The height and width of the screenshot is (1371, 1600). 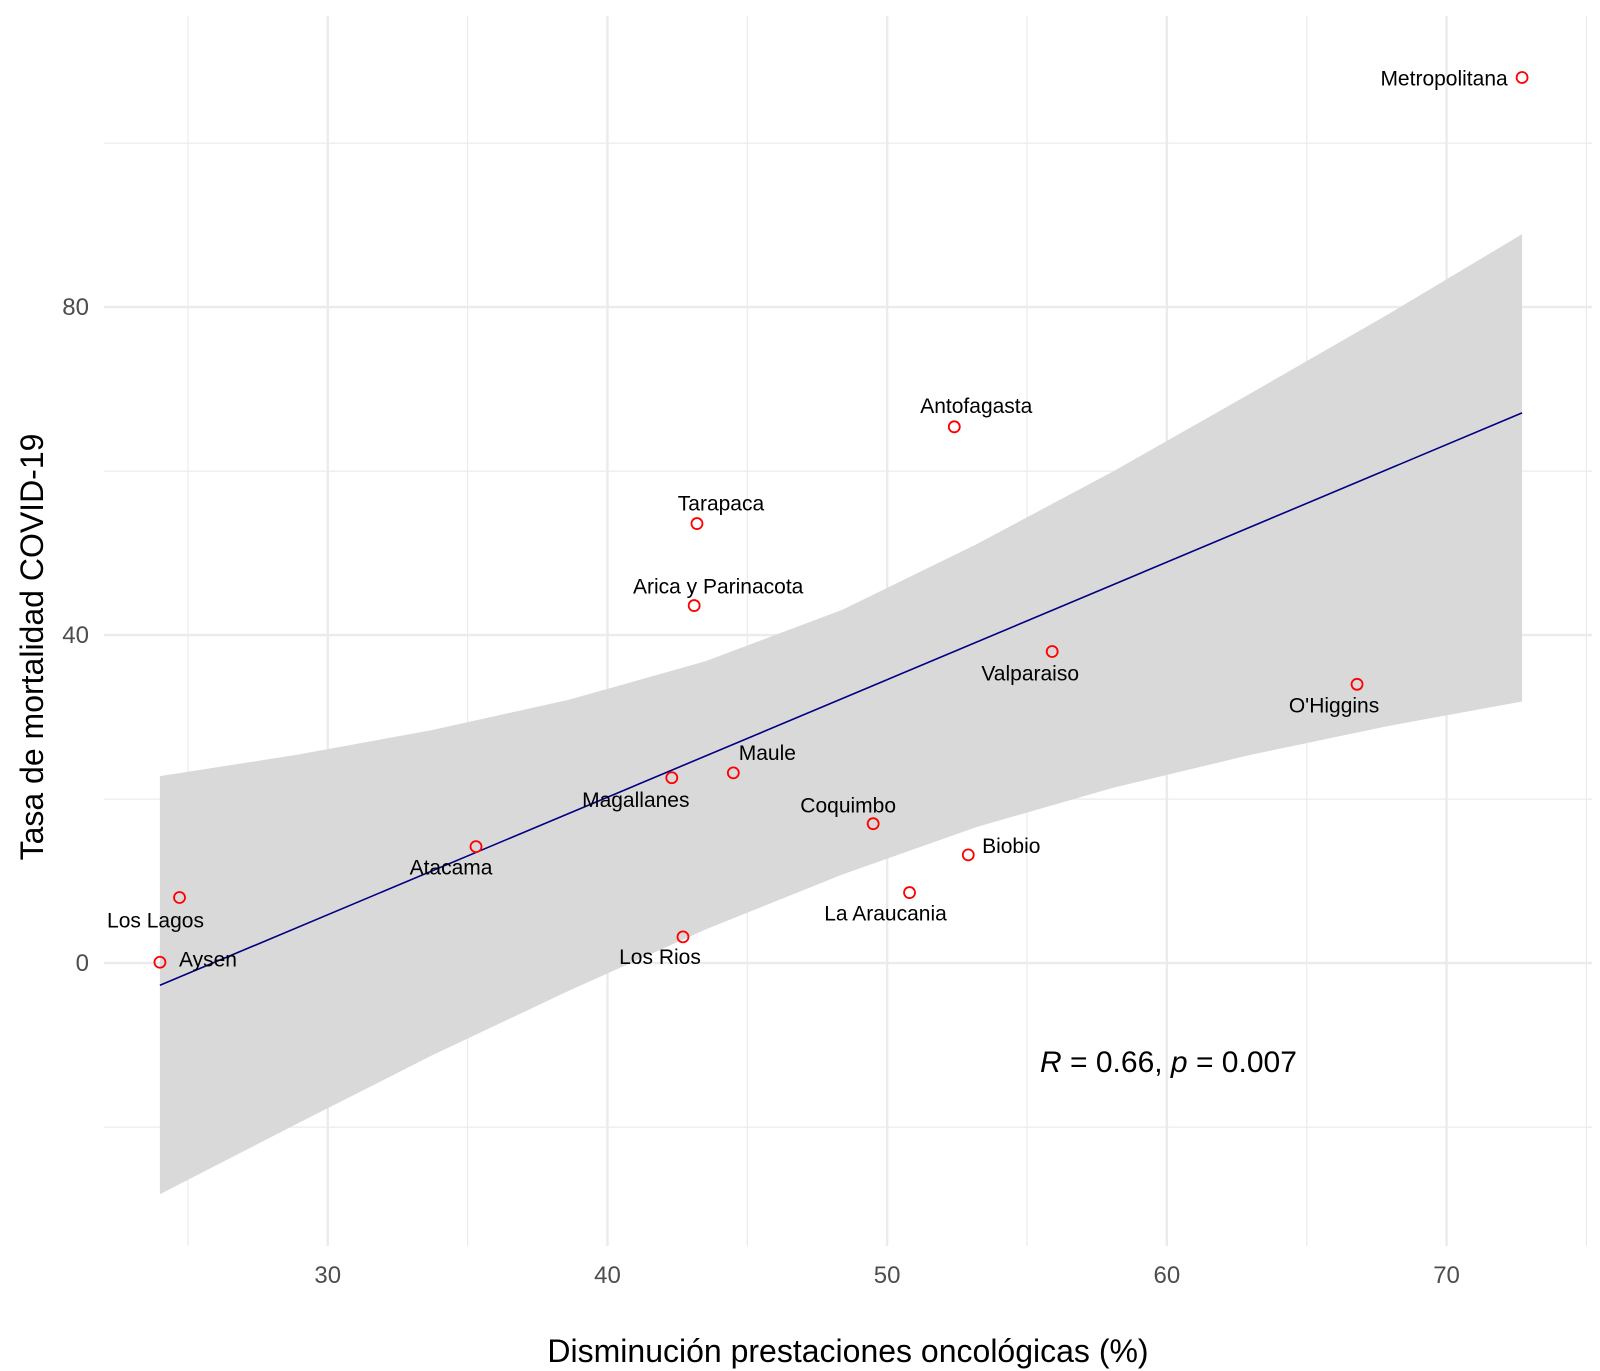 I want to click on point-label: Maule, so click(x=767, y=753).